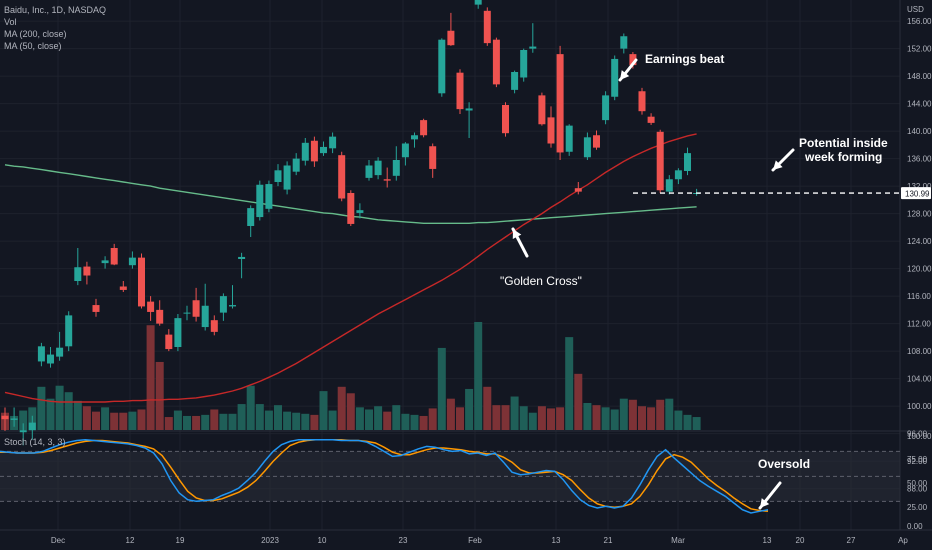 The image size is (932, 550). I want to click on annotation-inside-week: Potential inside, so click(843, 143).